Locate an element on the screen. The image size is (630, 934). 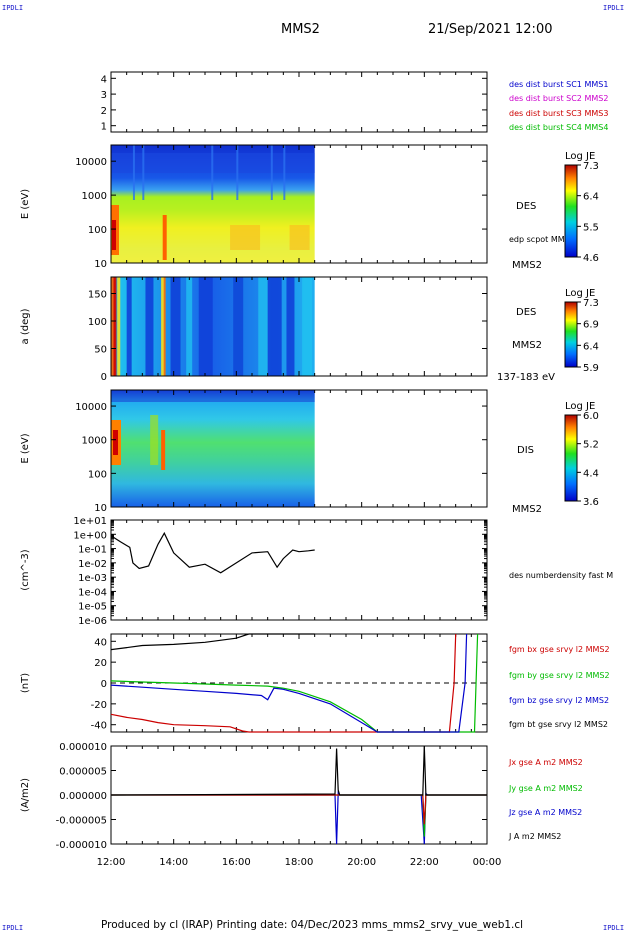
des_energy-hotspot is located at coordinates (114, 235).